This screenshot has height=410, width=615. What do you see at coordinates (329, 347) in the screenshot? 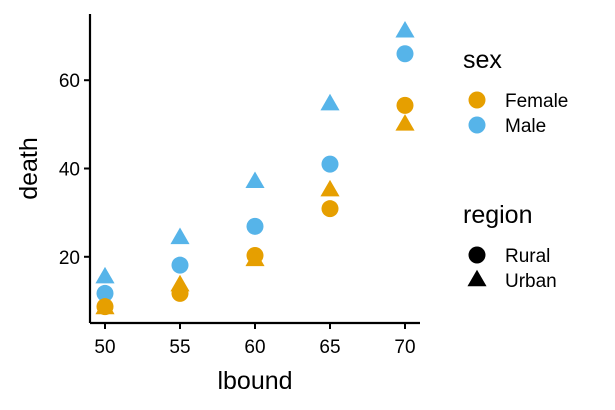
I see `x-tick-label: 65` at bounding box center [329, 347].